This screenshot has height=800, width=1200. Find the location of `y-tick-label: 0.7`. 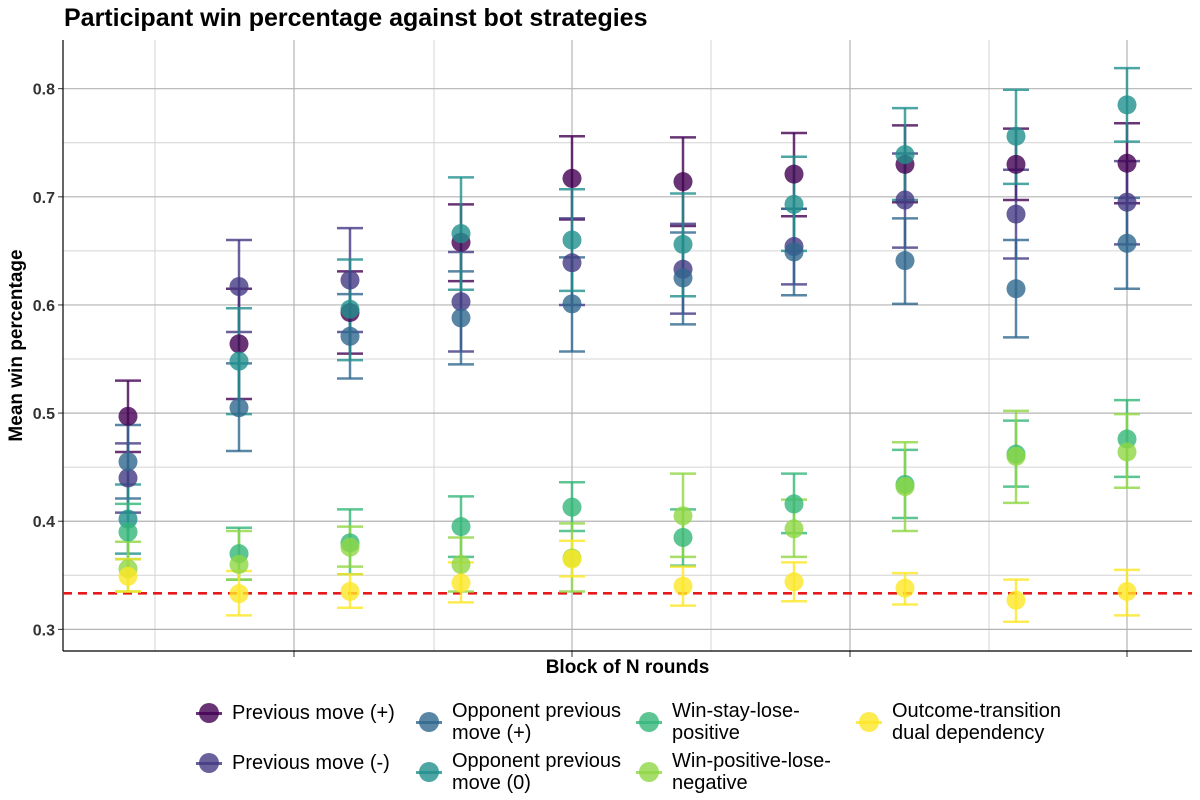

y-tick-label: 0.7 is located at coordinates (44, 198).